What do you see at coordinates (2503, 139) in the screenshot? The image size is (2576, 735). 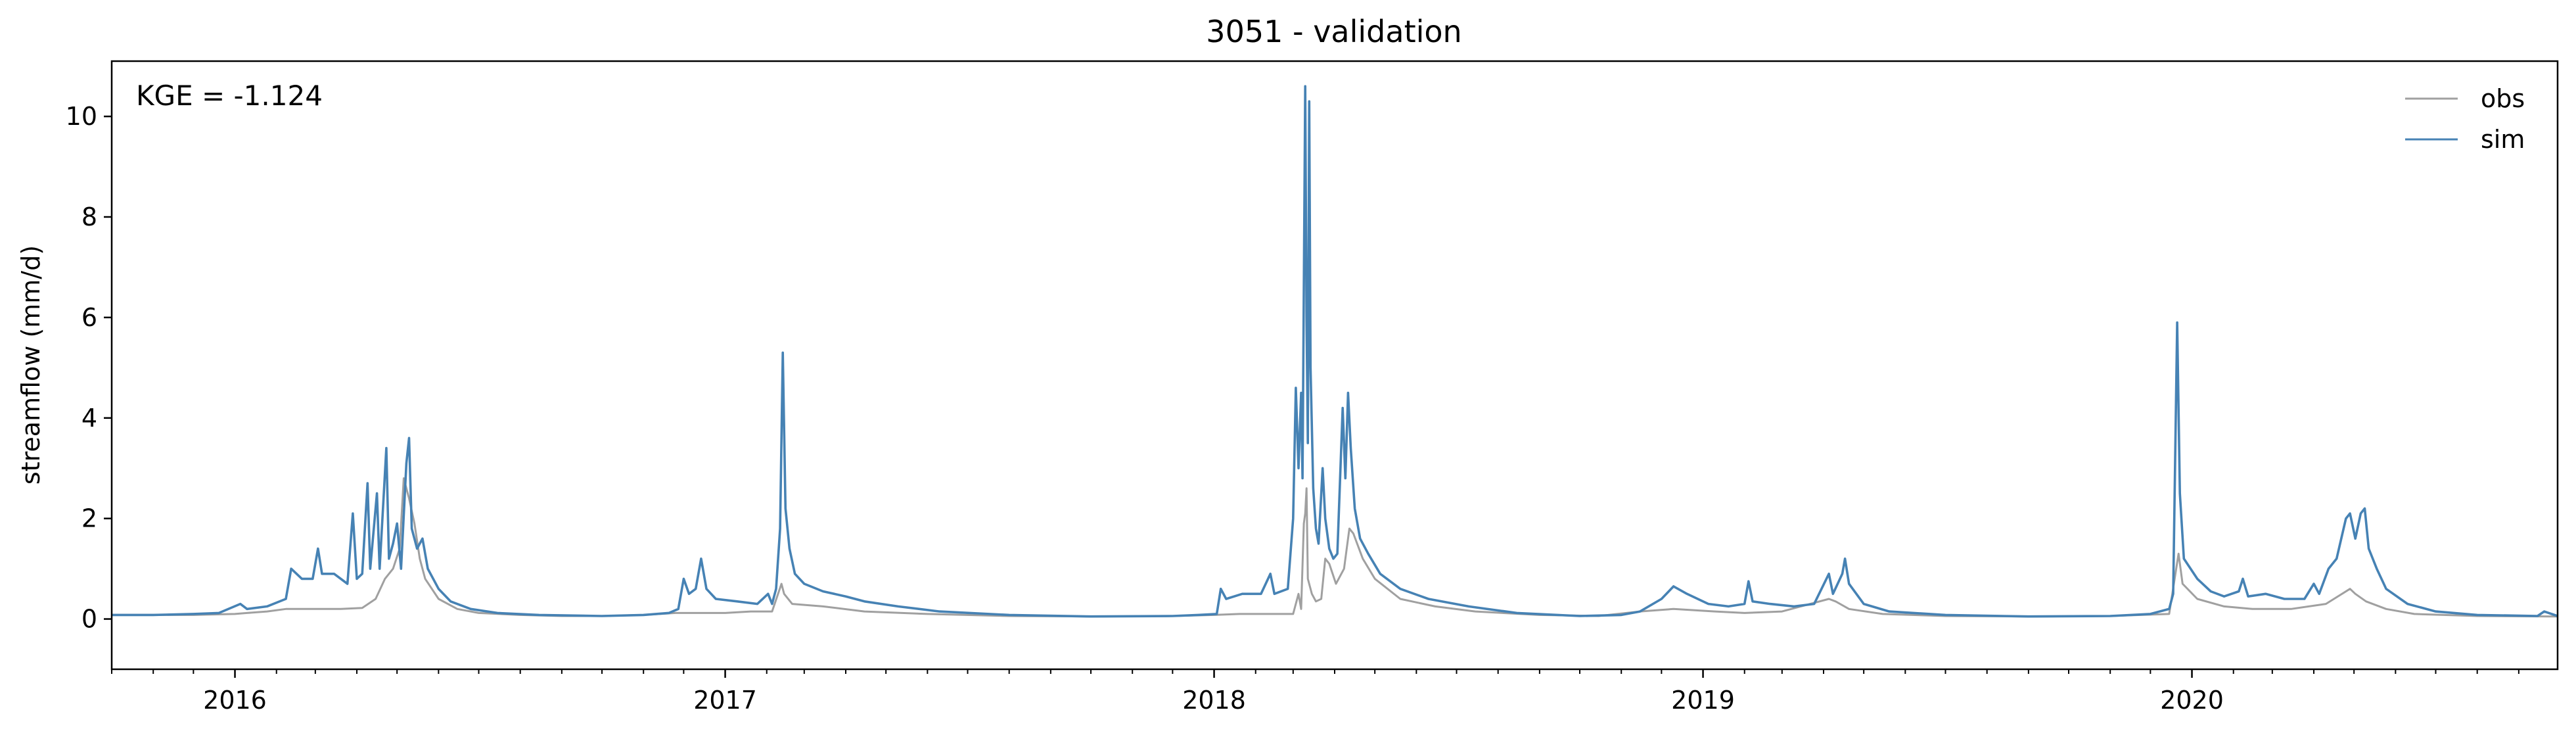 I see `legend-sim-label: sim` at bounding box center [2503, 139].